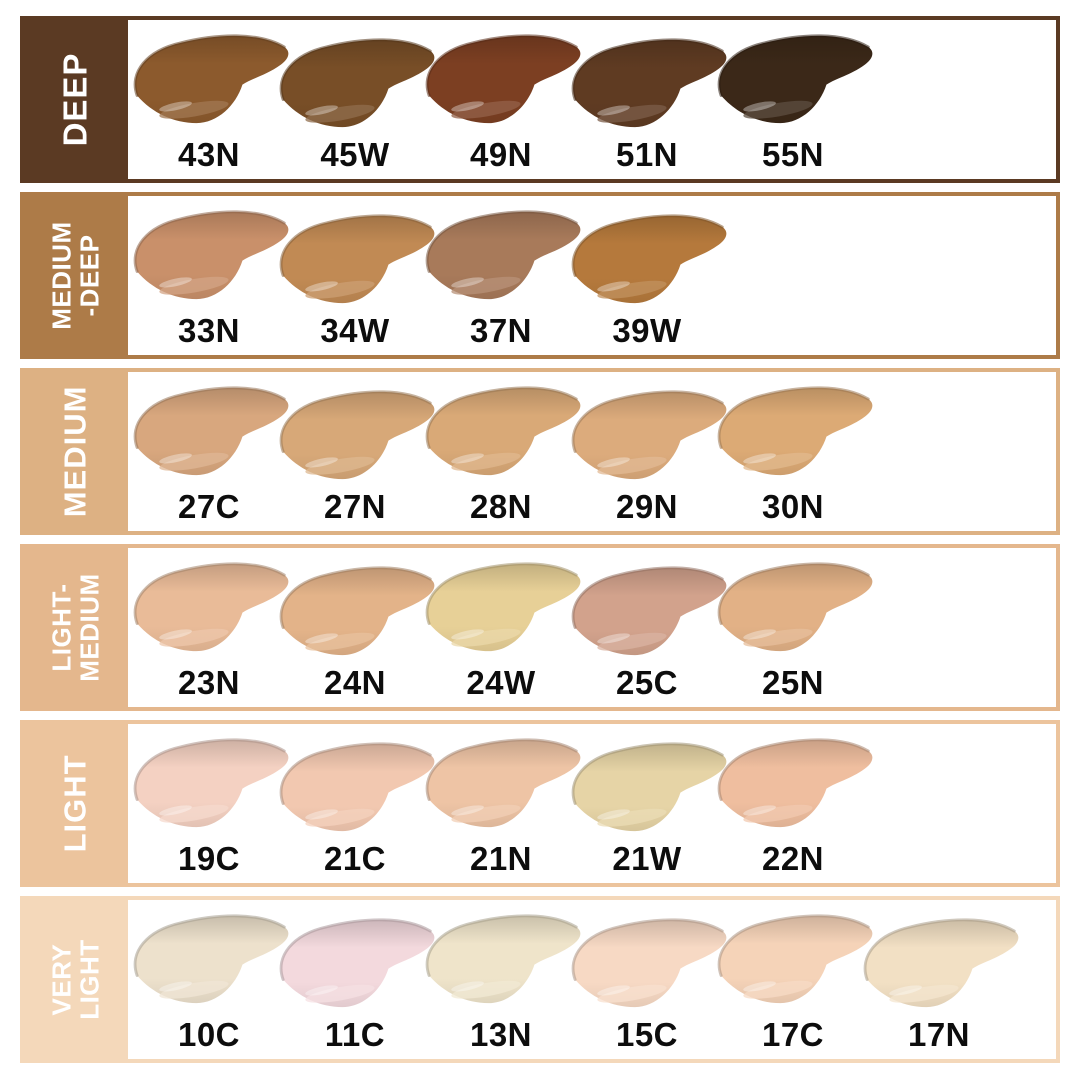  I want to click on swatch-strip: 33N 34W 37N, so click(592, 275).